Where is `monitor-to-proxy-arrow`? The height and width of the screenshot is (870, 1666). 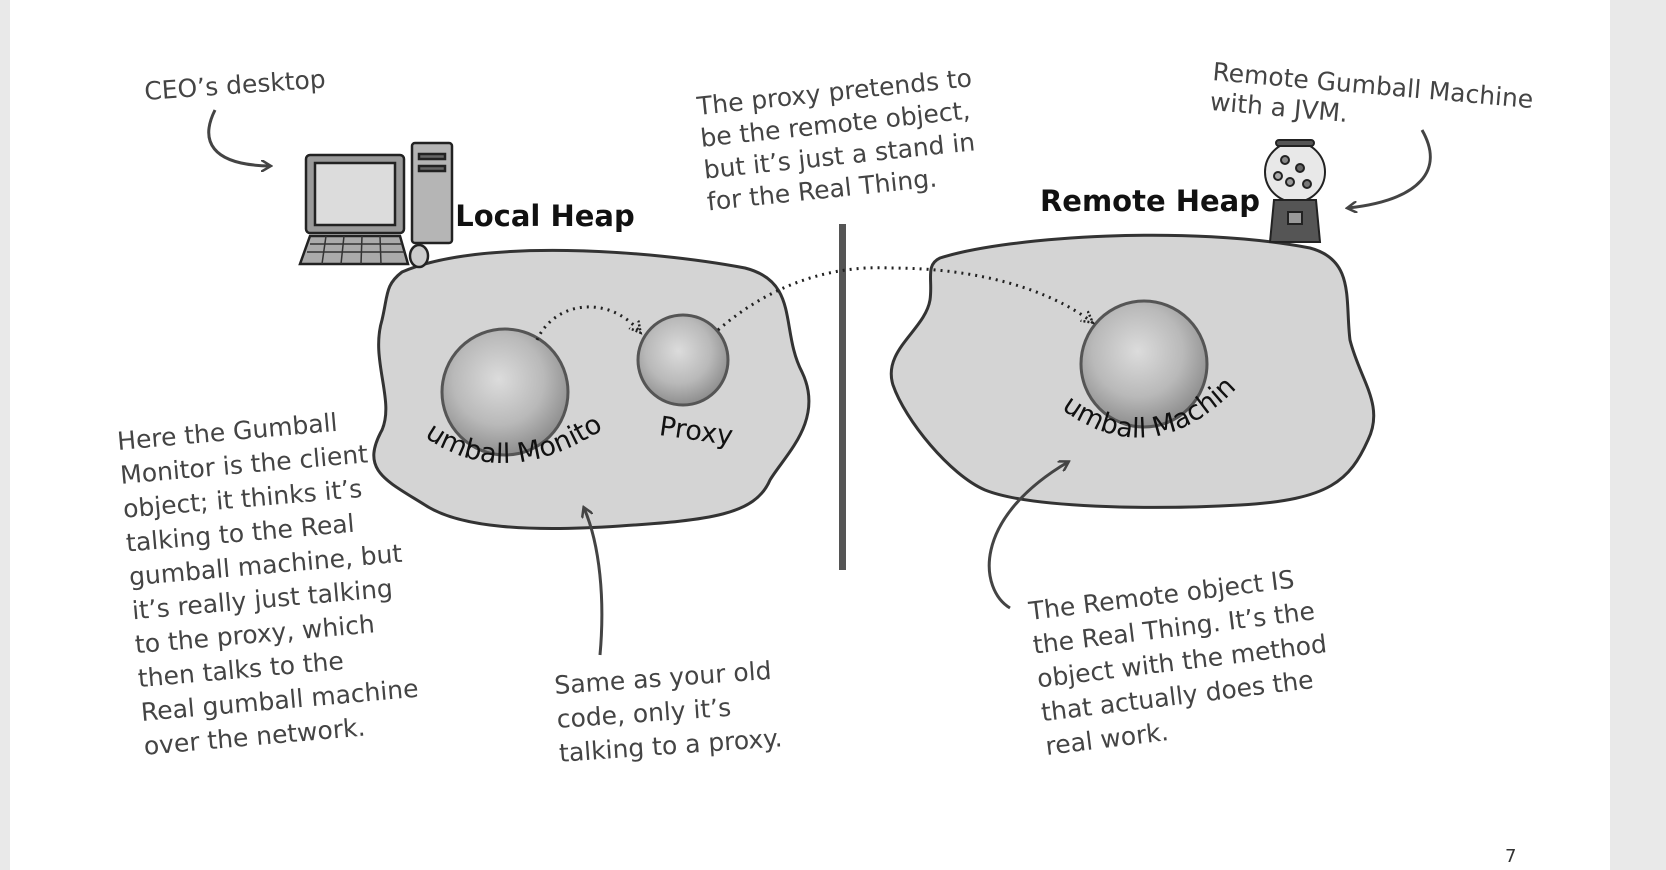 monitor-to-proxy-arrow is located at coordinates (587, 323).